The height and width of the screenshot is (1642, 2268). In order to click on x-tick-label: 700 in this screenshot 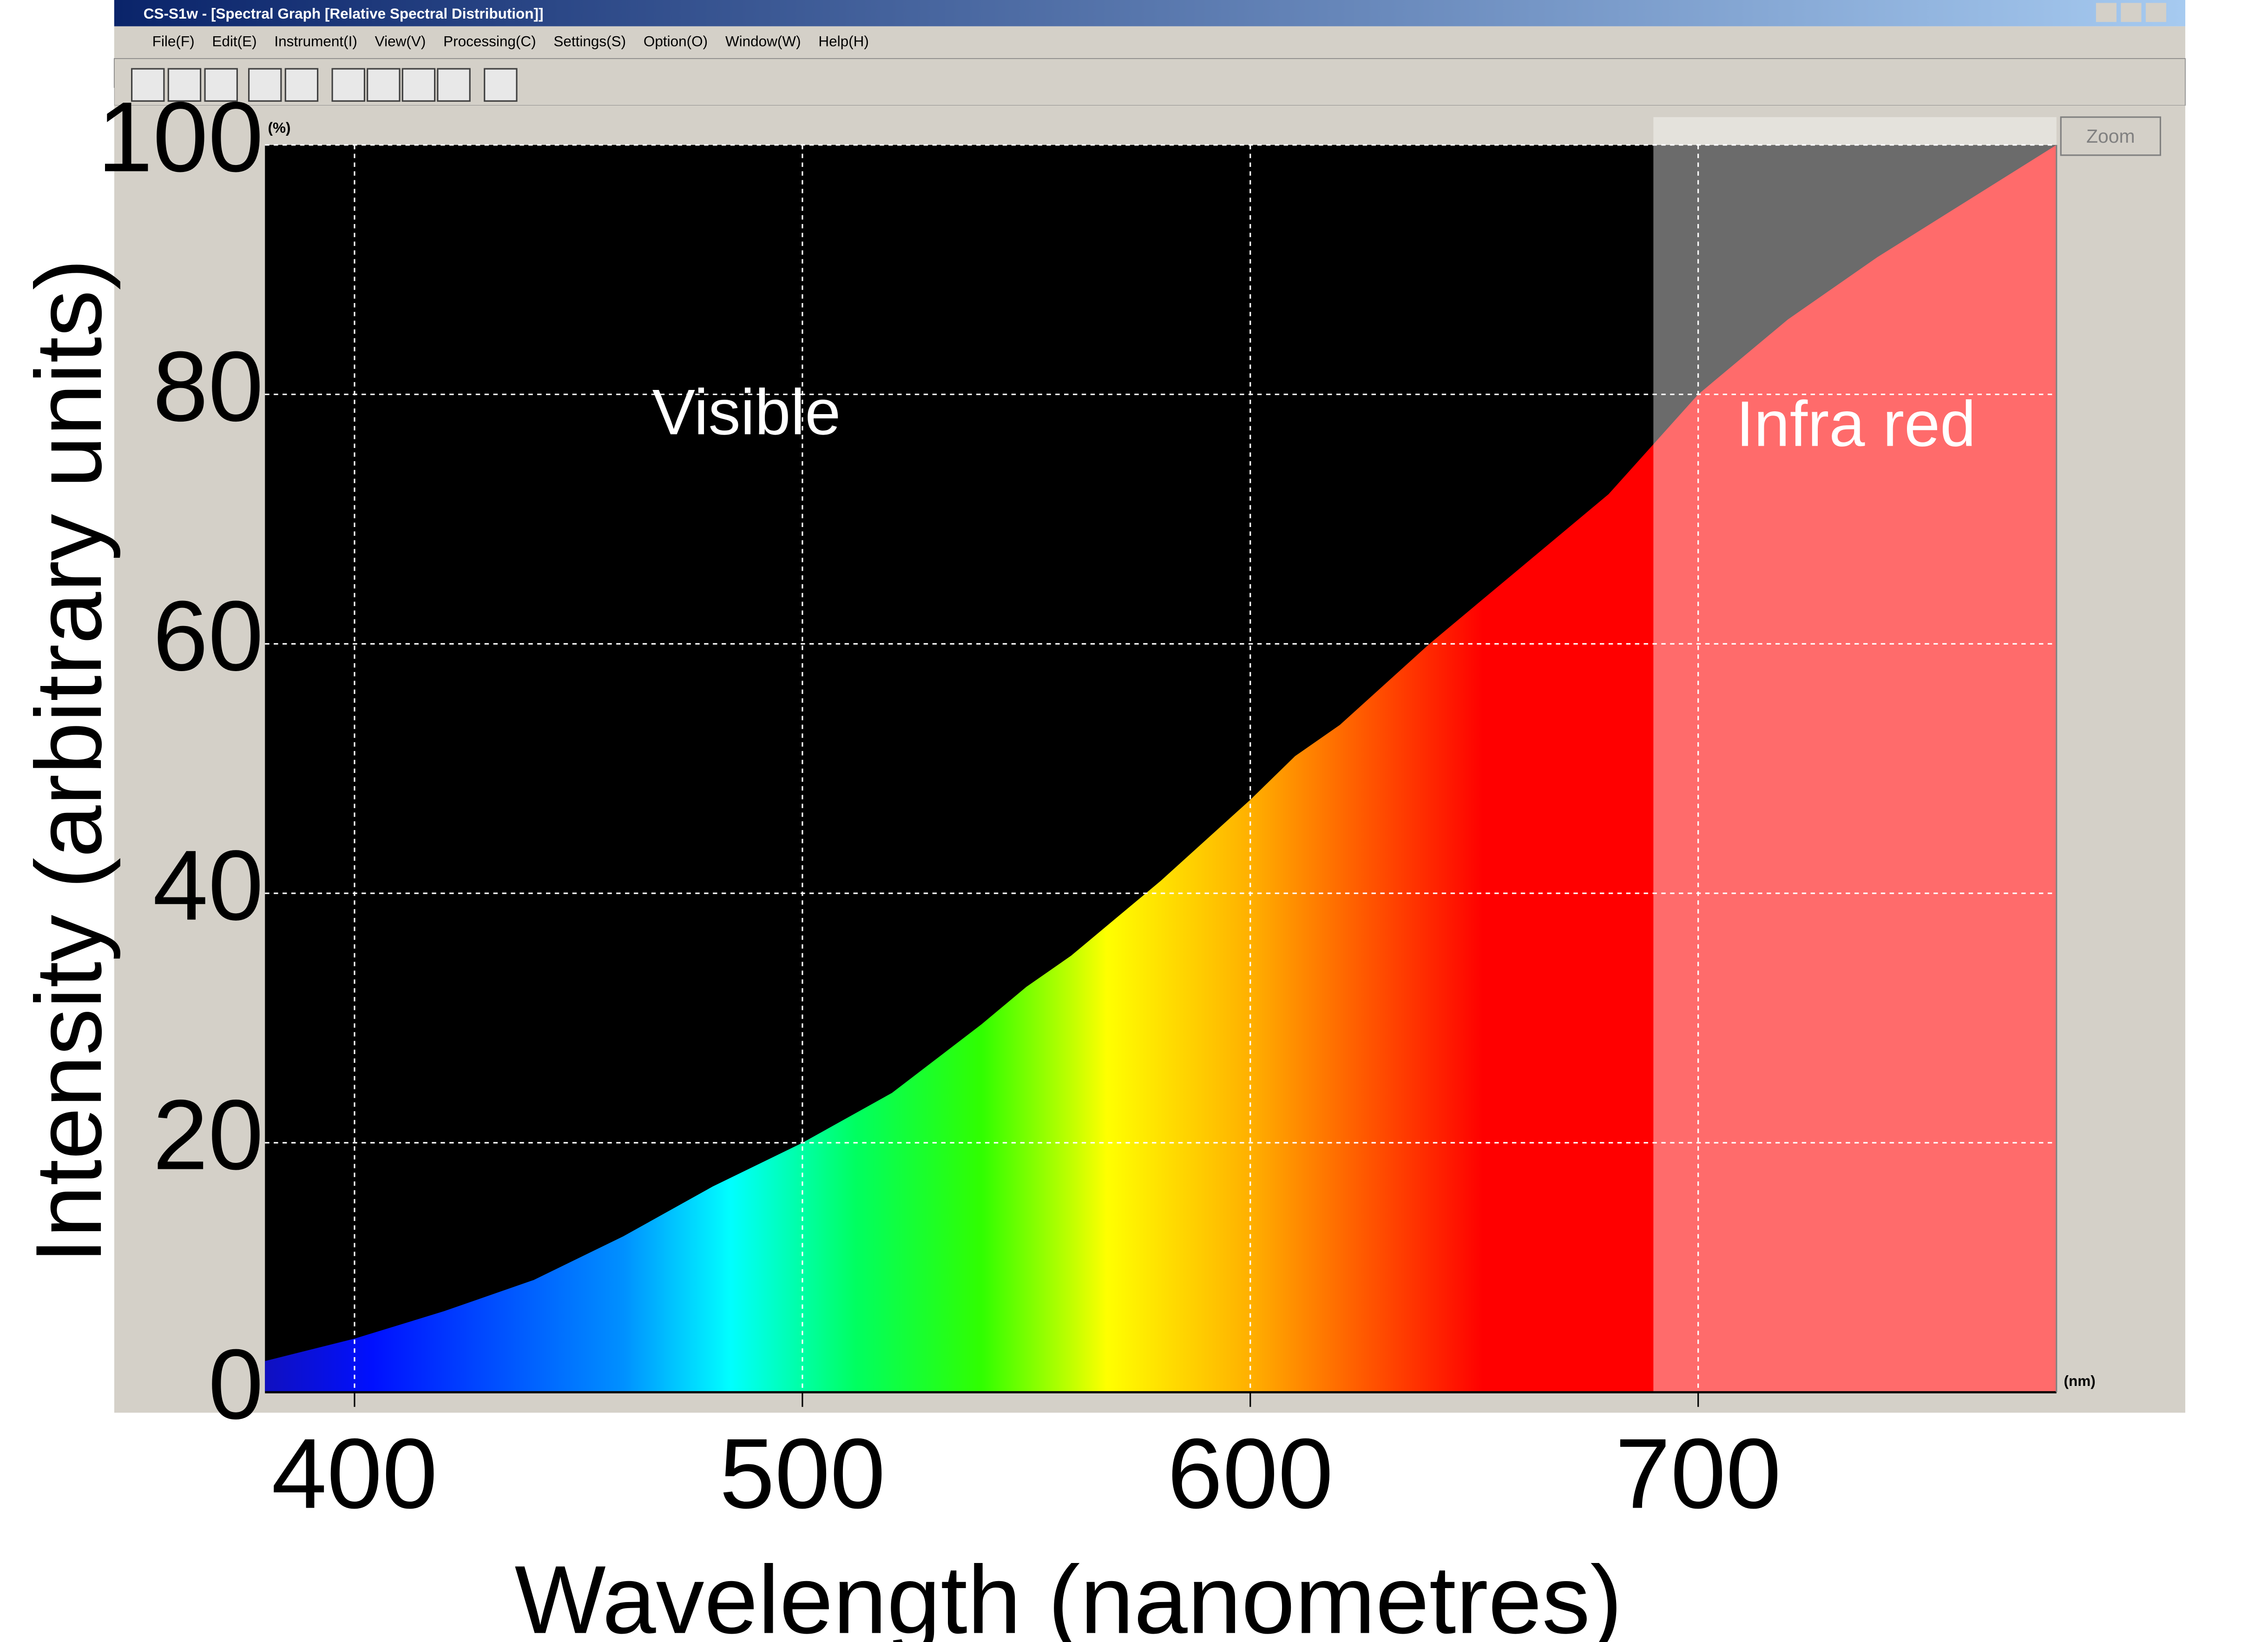, I will do `click(1698, 1473)`.